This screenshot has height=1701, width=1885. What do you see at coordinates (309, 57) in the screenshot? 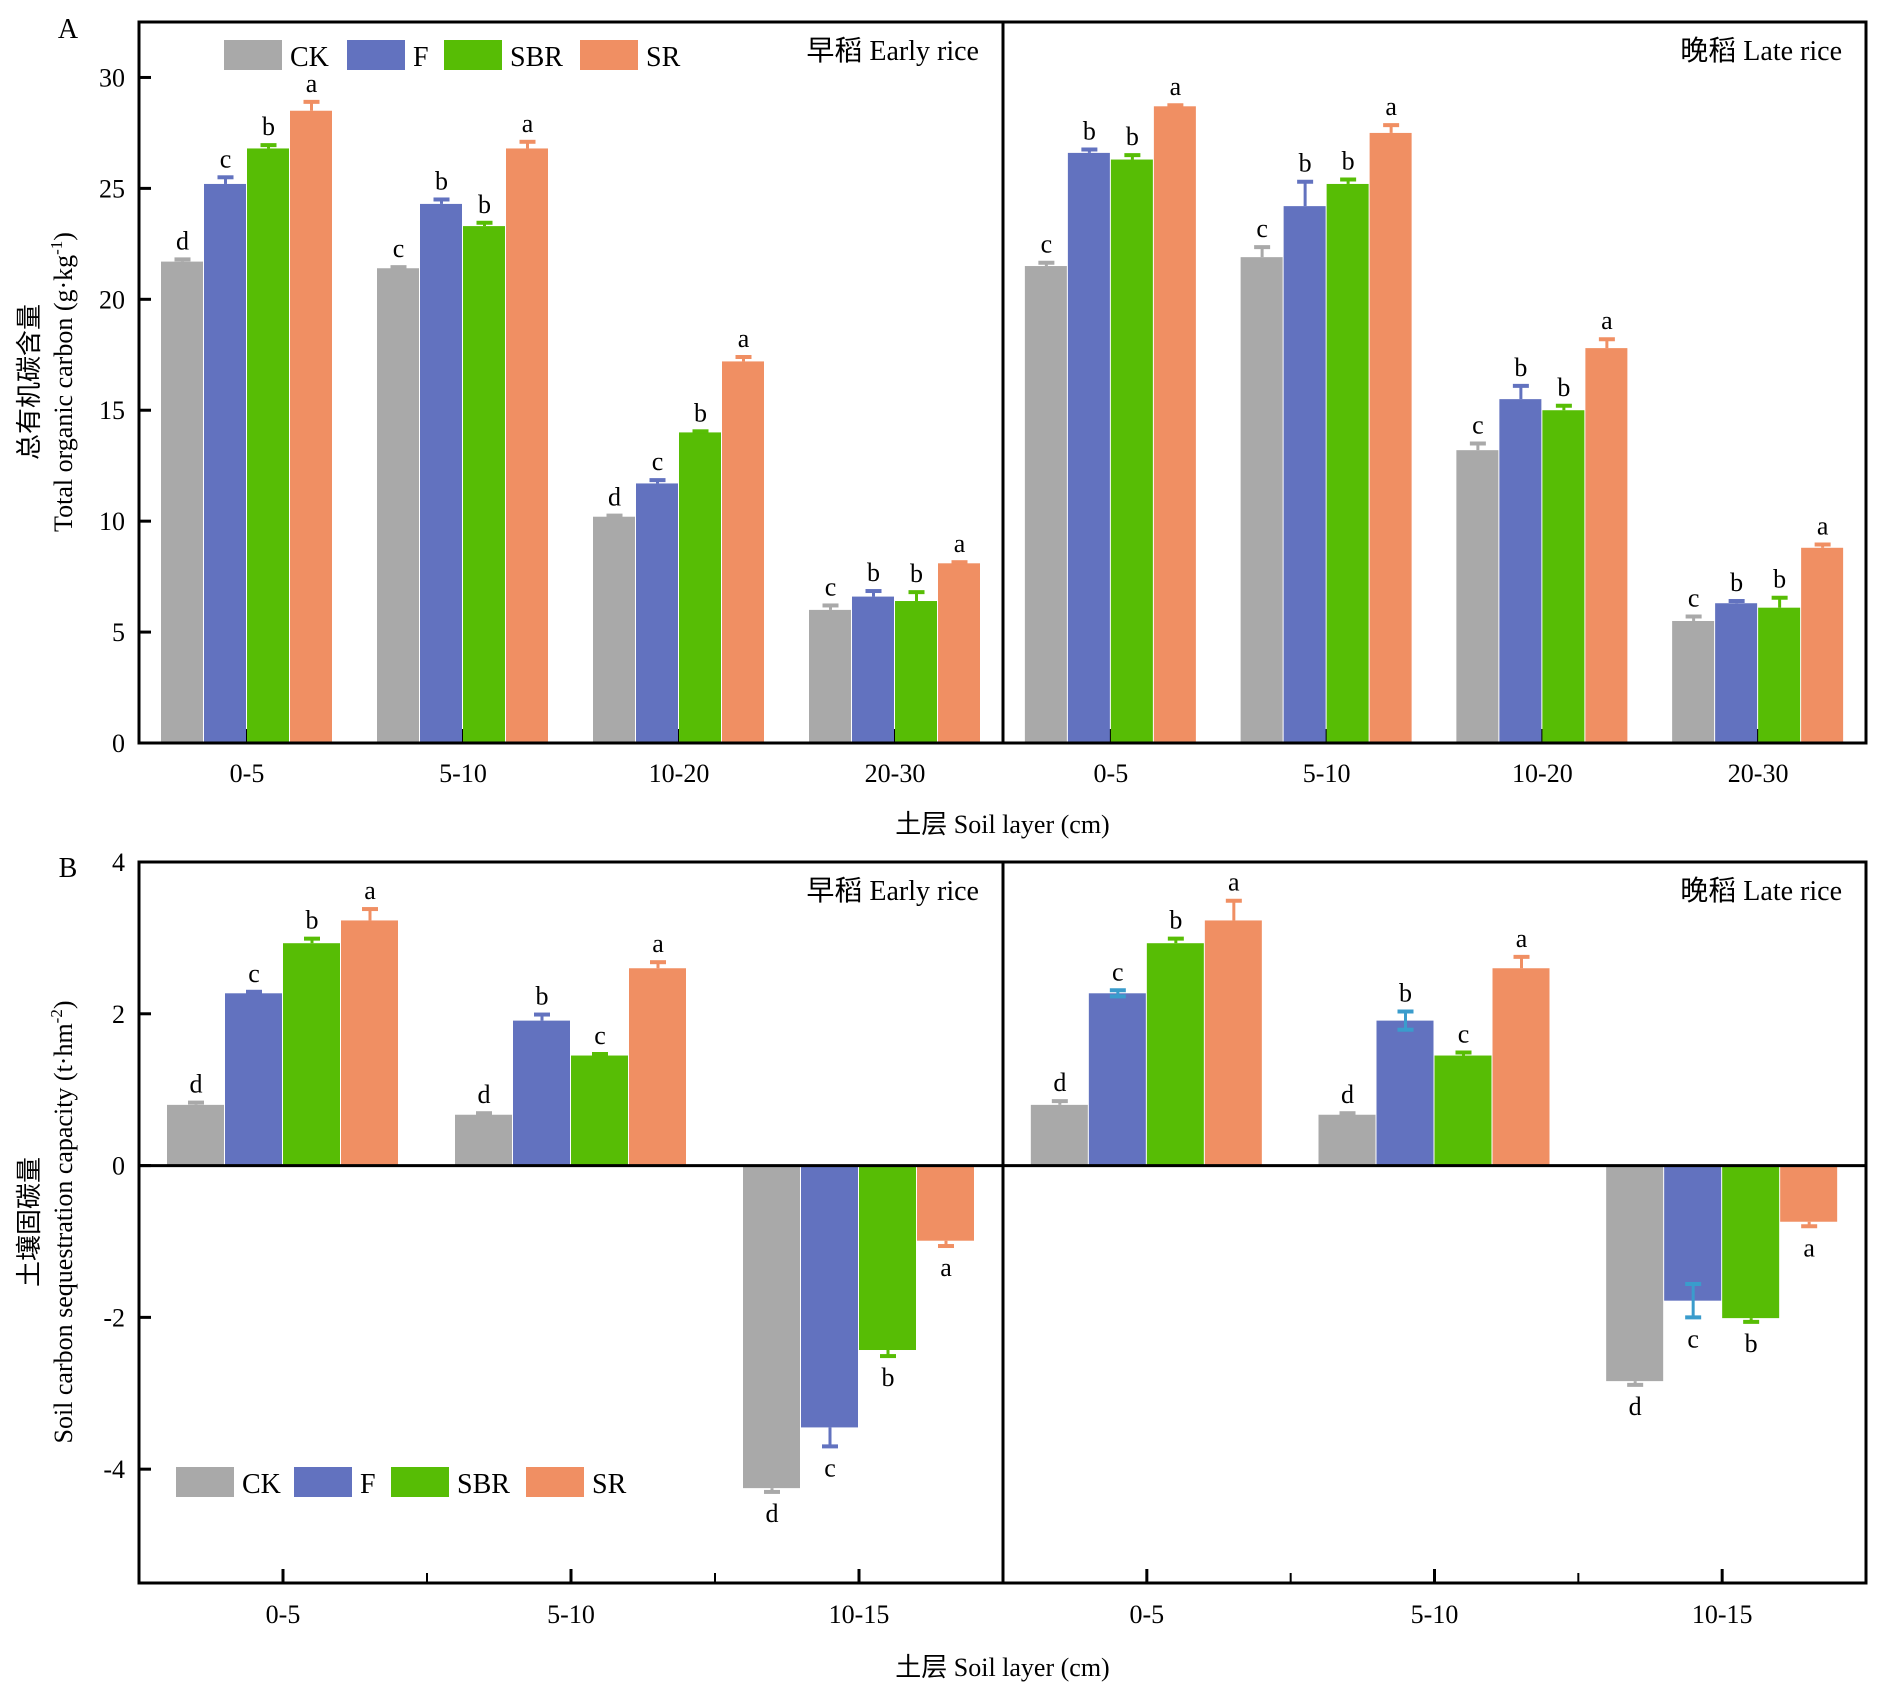
I see `legend-label-ck: CK` at bounding box center [309, 57].